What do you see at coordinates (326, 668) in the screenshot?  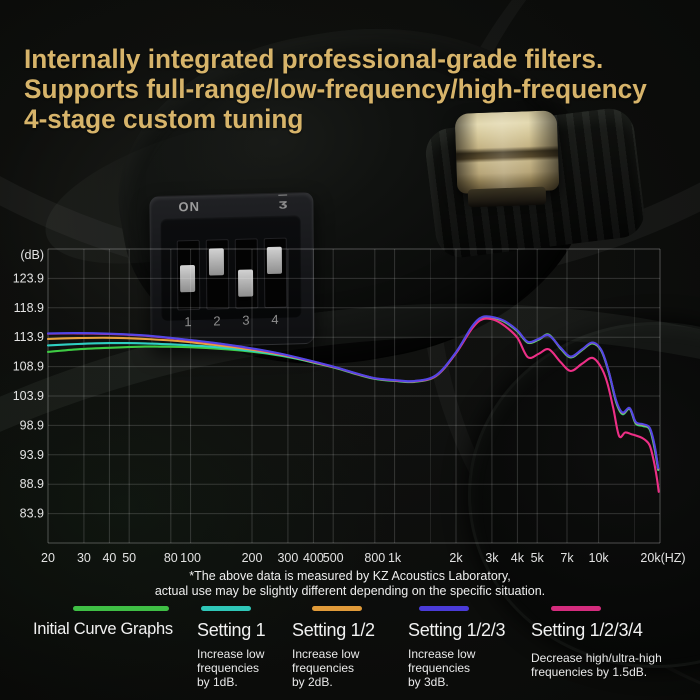 I see `legend-desc-setting-1-2: Increase low frequencies by 2dB.` at bounding box center [326, 668].